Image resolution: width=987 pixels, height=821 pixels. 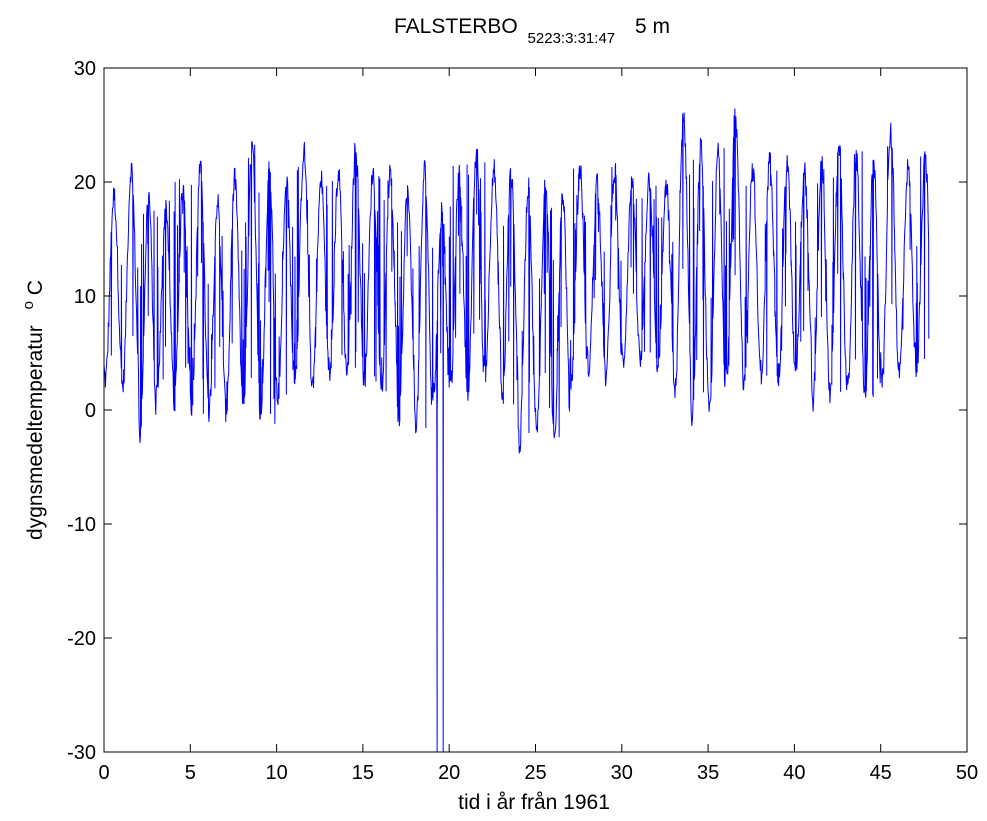 I want to click on x-tick-label: 50, so click(x=967, y=773).